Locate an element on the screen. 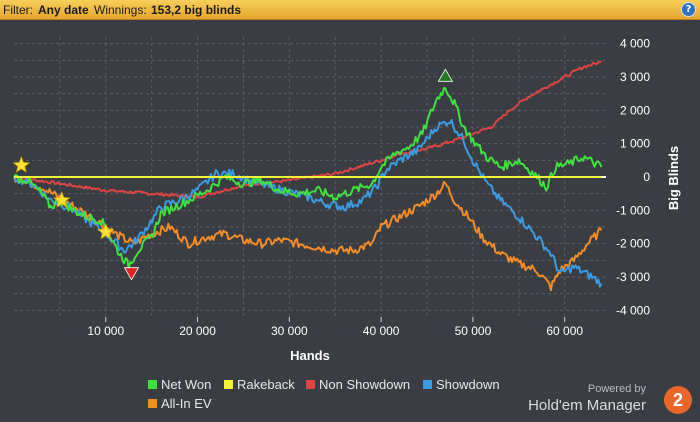 The height and width of the screenshot is (422, 700). up-triangle-marker-icon is located at coordinates (445, 75).